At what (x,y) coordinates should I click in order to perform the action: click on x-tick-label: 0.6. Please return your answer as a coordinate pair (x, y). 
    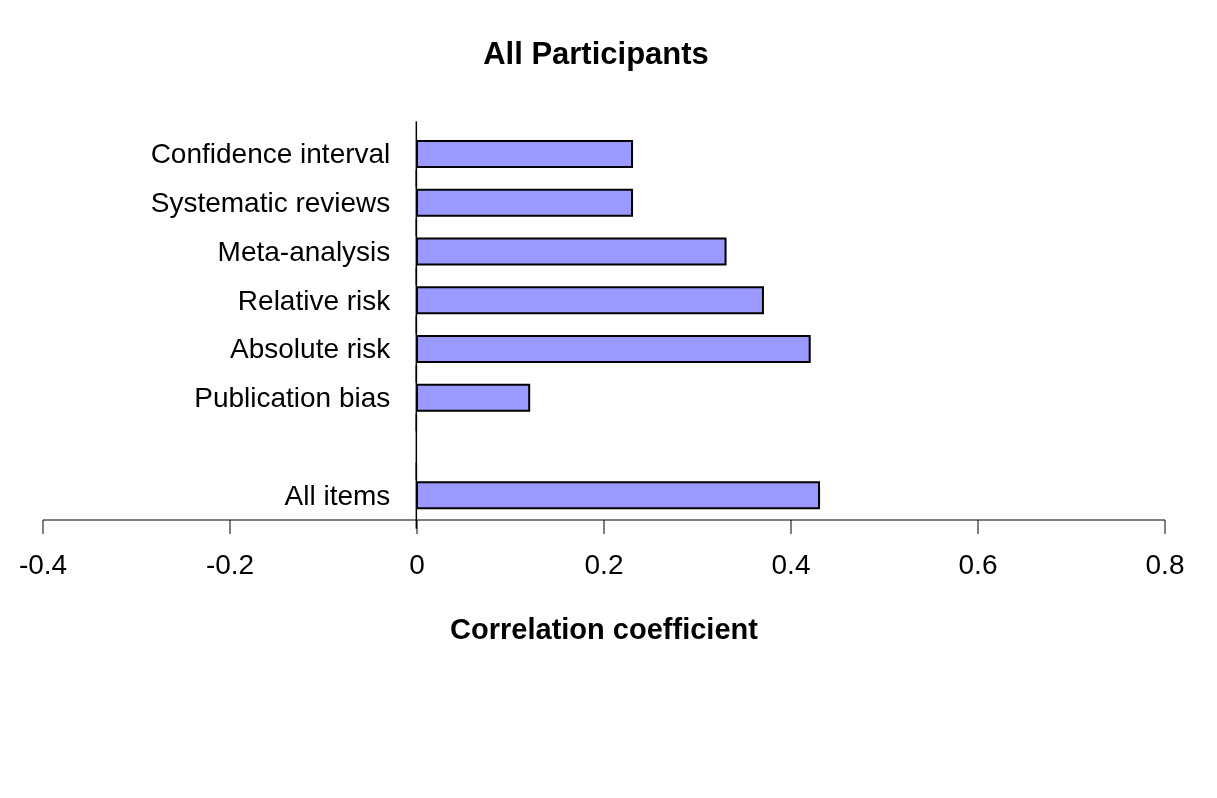
    Looking at the image, I should click on (978, 564).